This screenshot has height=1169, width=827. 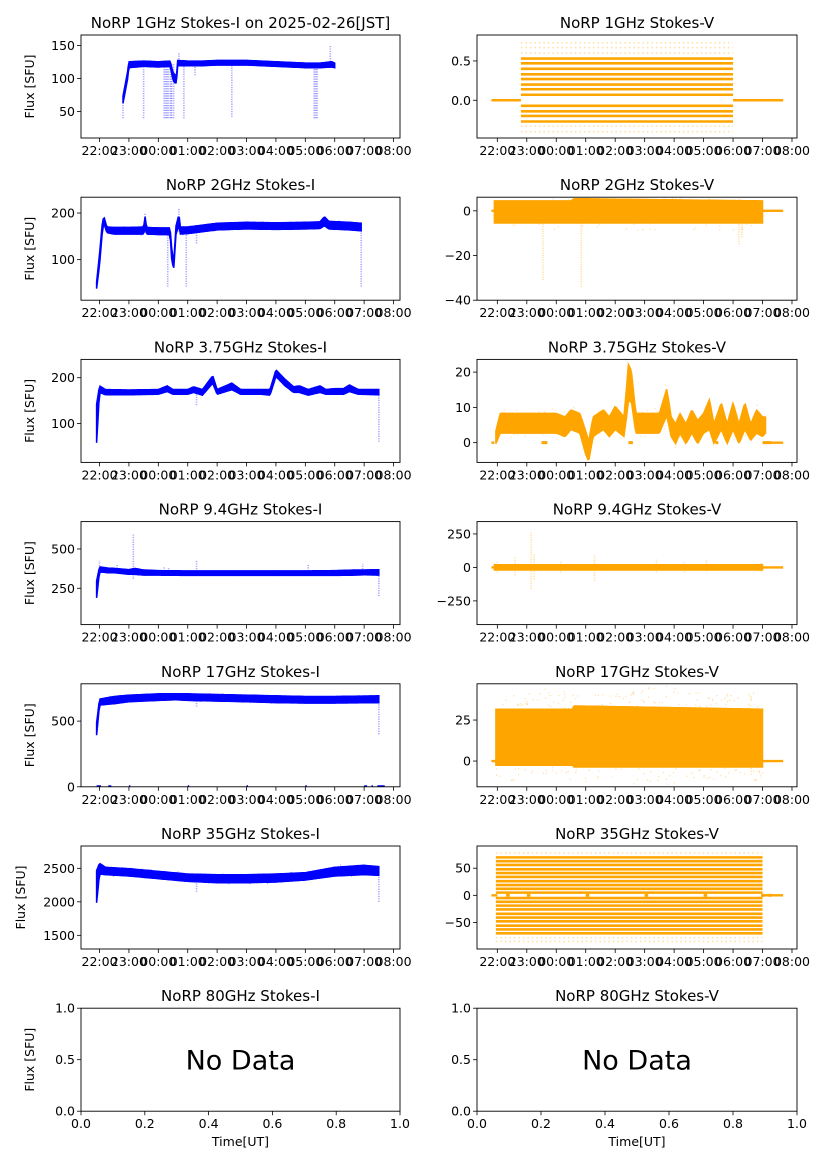 What do you see at coordinates (586, 799) in the screenshot?
I see `x-tick-label: 01:00` at bounding box center [586, 799].